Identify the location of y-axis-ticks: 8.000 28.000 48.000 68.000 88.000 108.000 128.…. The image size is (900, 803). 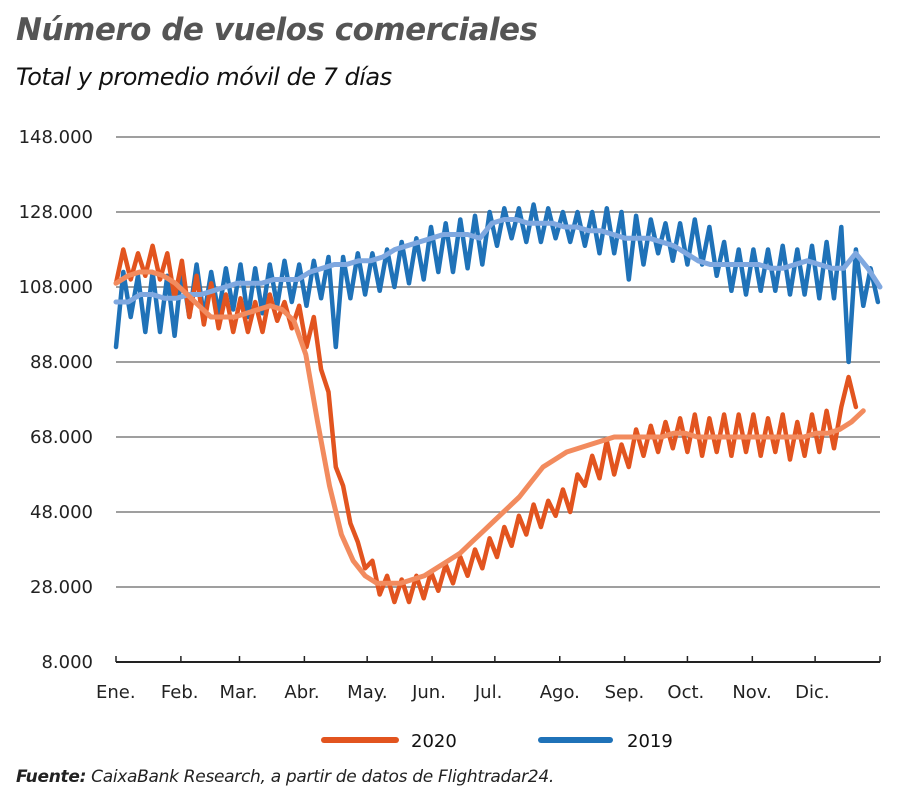
(56, 400).